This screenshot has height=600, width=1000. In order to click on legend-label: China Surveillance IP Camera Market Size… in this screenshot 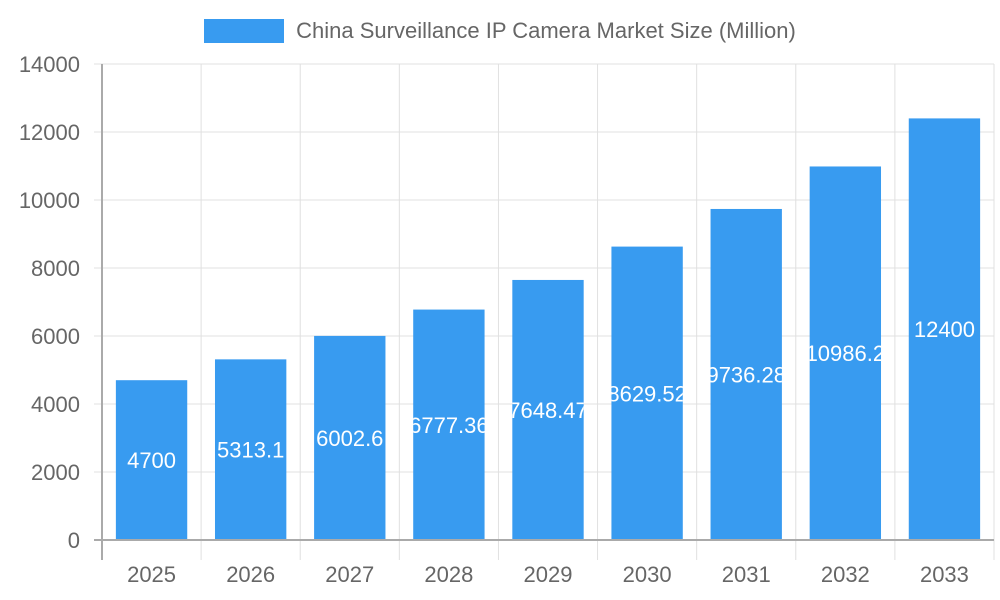, I will do `click(546, 30)`.